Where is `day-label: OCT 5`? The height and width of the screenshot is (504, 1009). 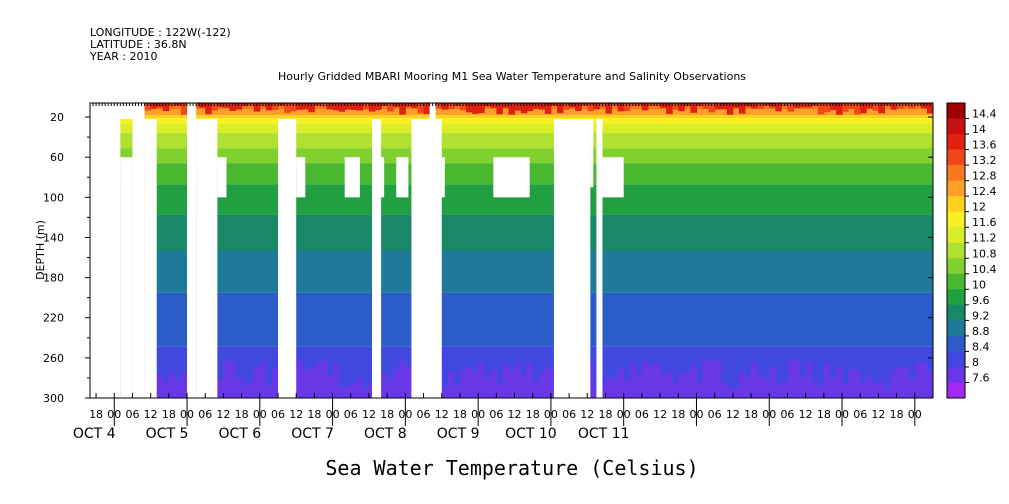
day-label: OCT 5 is located at coordinates (167, 434).